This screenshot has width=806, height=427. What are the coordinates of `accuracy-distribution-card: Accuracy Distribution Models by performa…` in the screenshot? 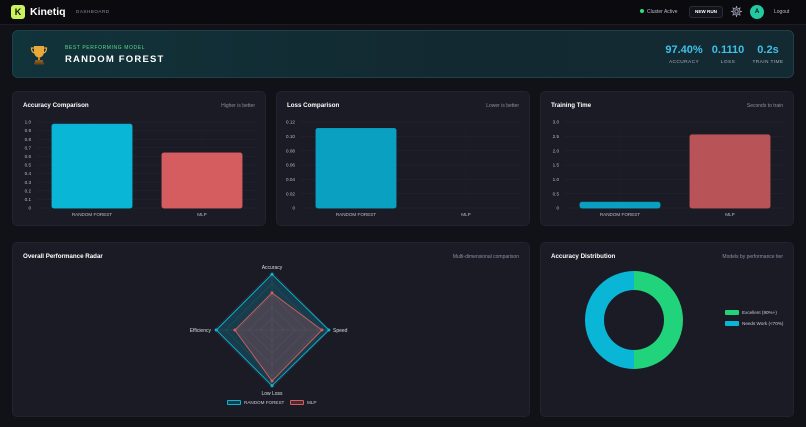 It's located at (667, 329).